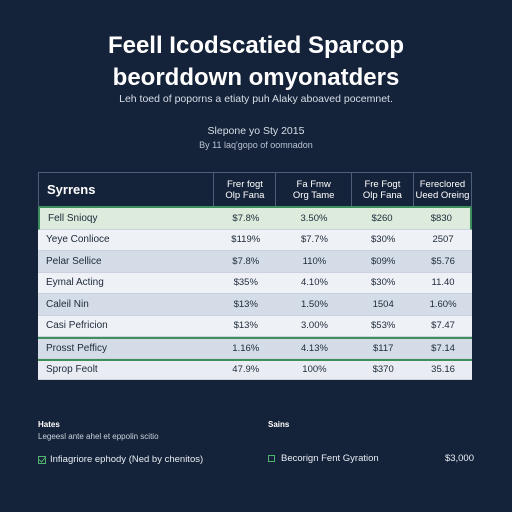 The height and width of the screenshot is (512, 512). Describe the element at coordinates (313, 195) in the screenshot. I see `header-label-line: Org Tame` at that location.